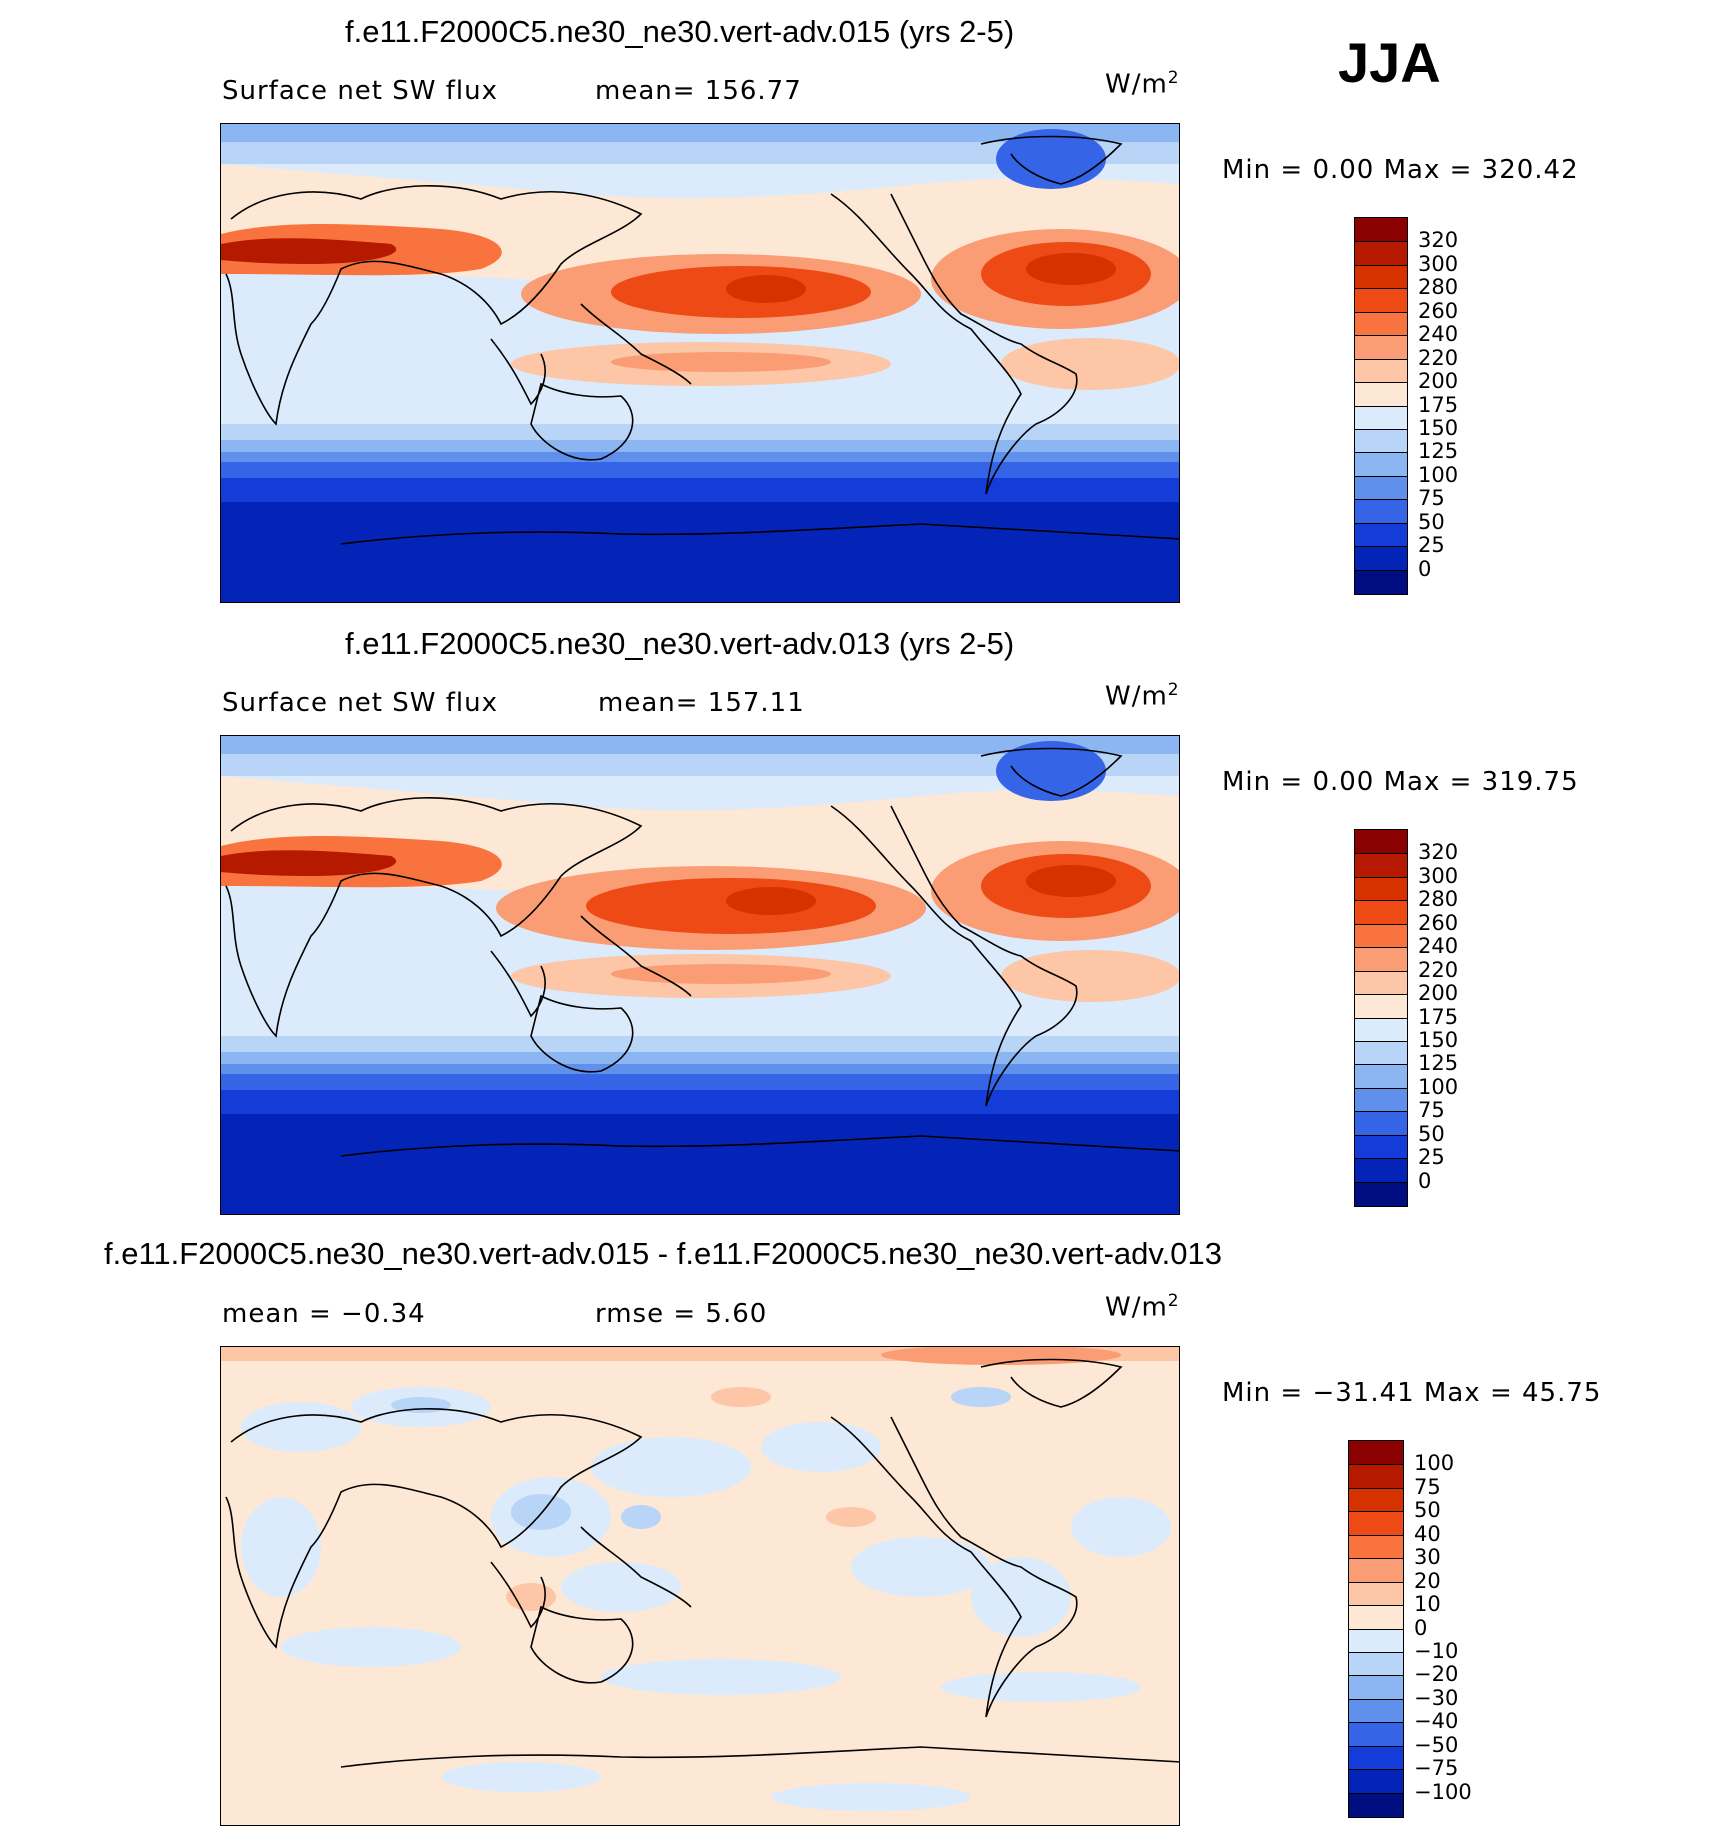  I want to click on colorbar-tick-label: 320, so click(1438, 852).